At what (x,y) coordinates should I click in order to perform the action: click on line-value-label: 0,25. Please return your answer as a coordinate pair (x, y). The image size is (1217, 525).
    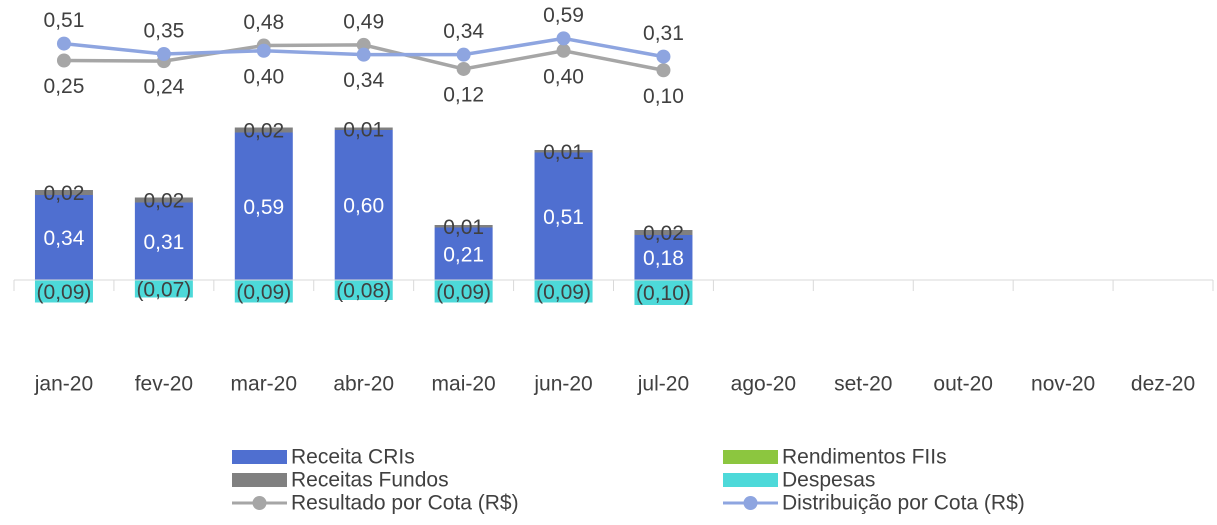
    Looking at the image, I should click on (64, 86).